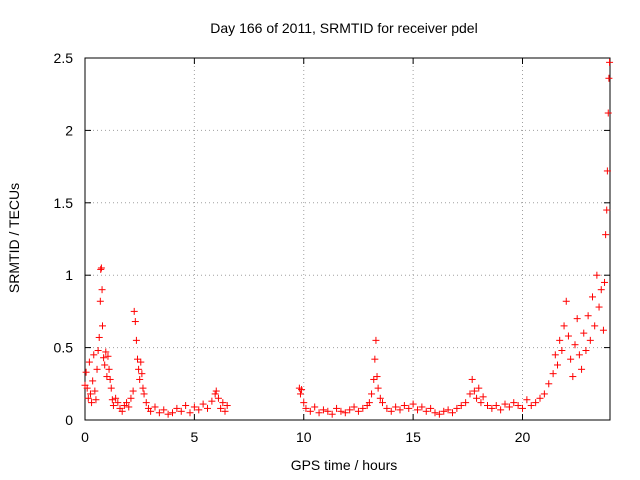  What do you see at coordinates (344, 465) in the screenshot?
I see `x-axis-label: GPS time / hours` at bounding box center [344, 465].